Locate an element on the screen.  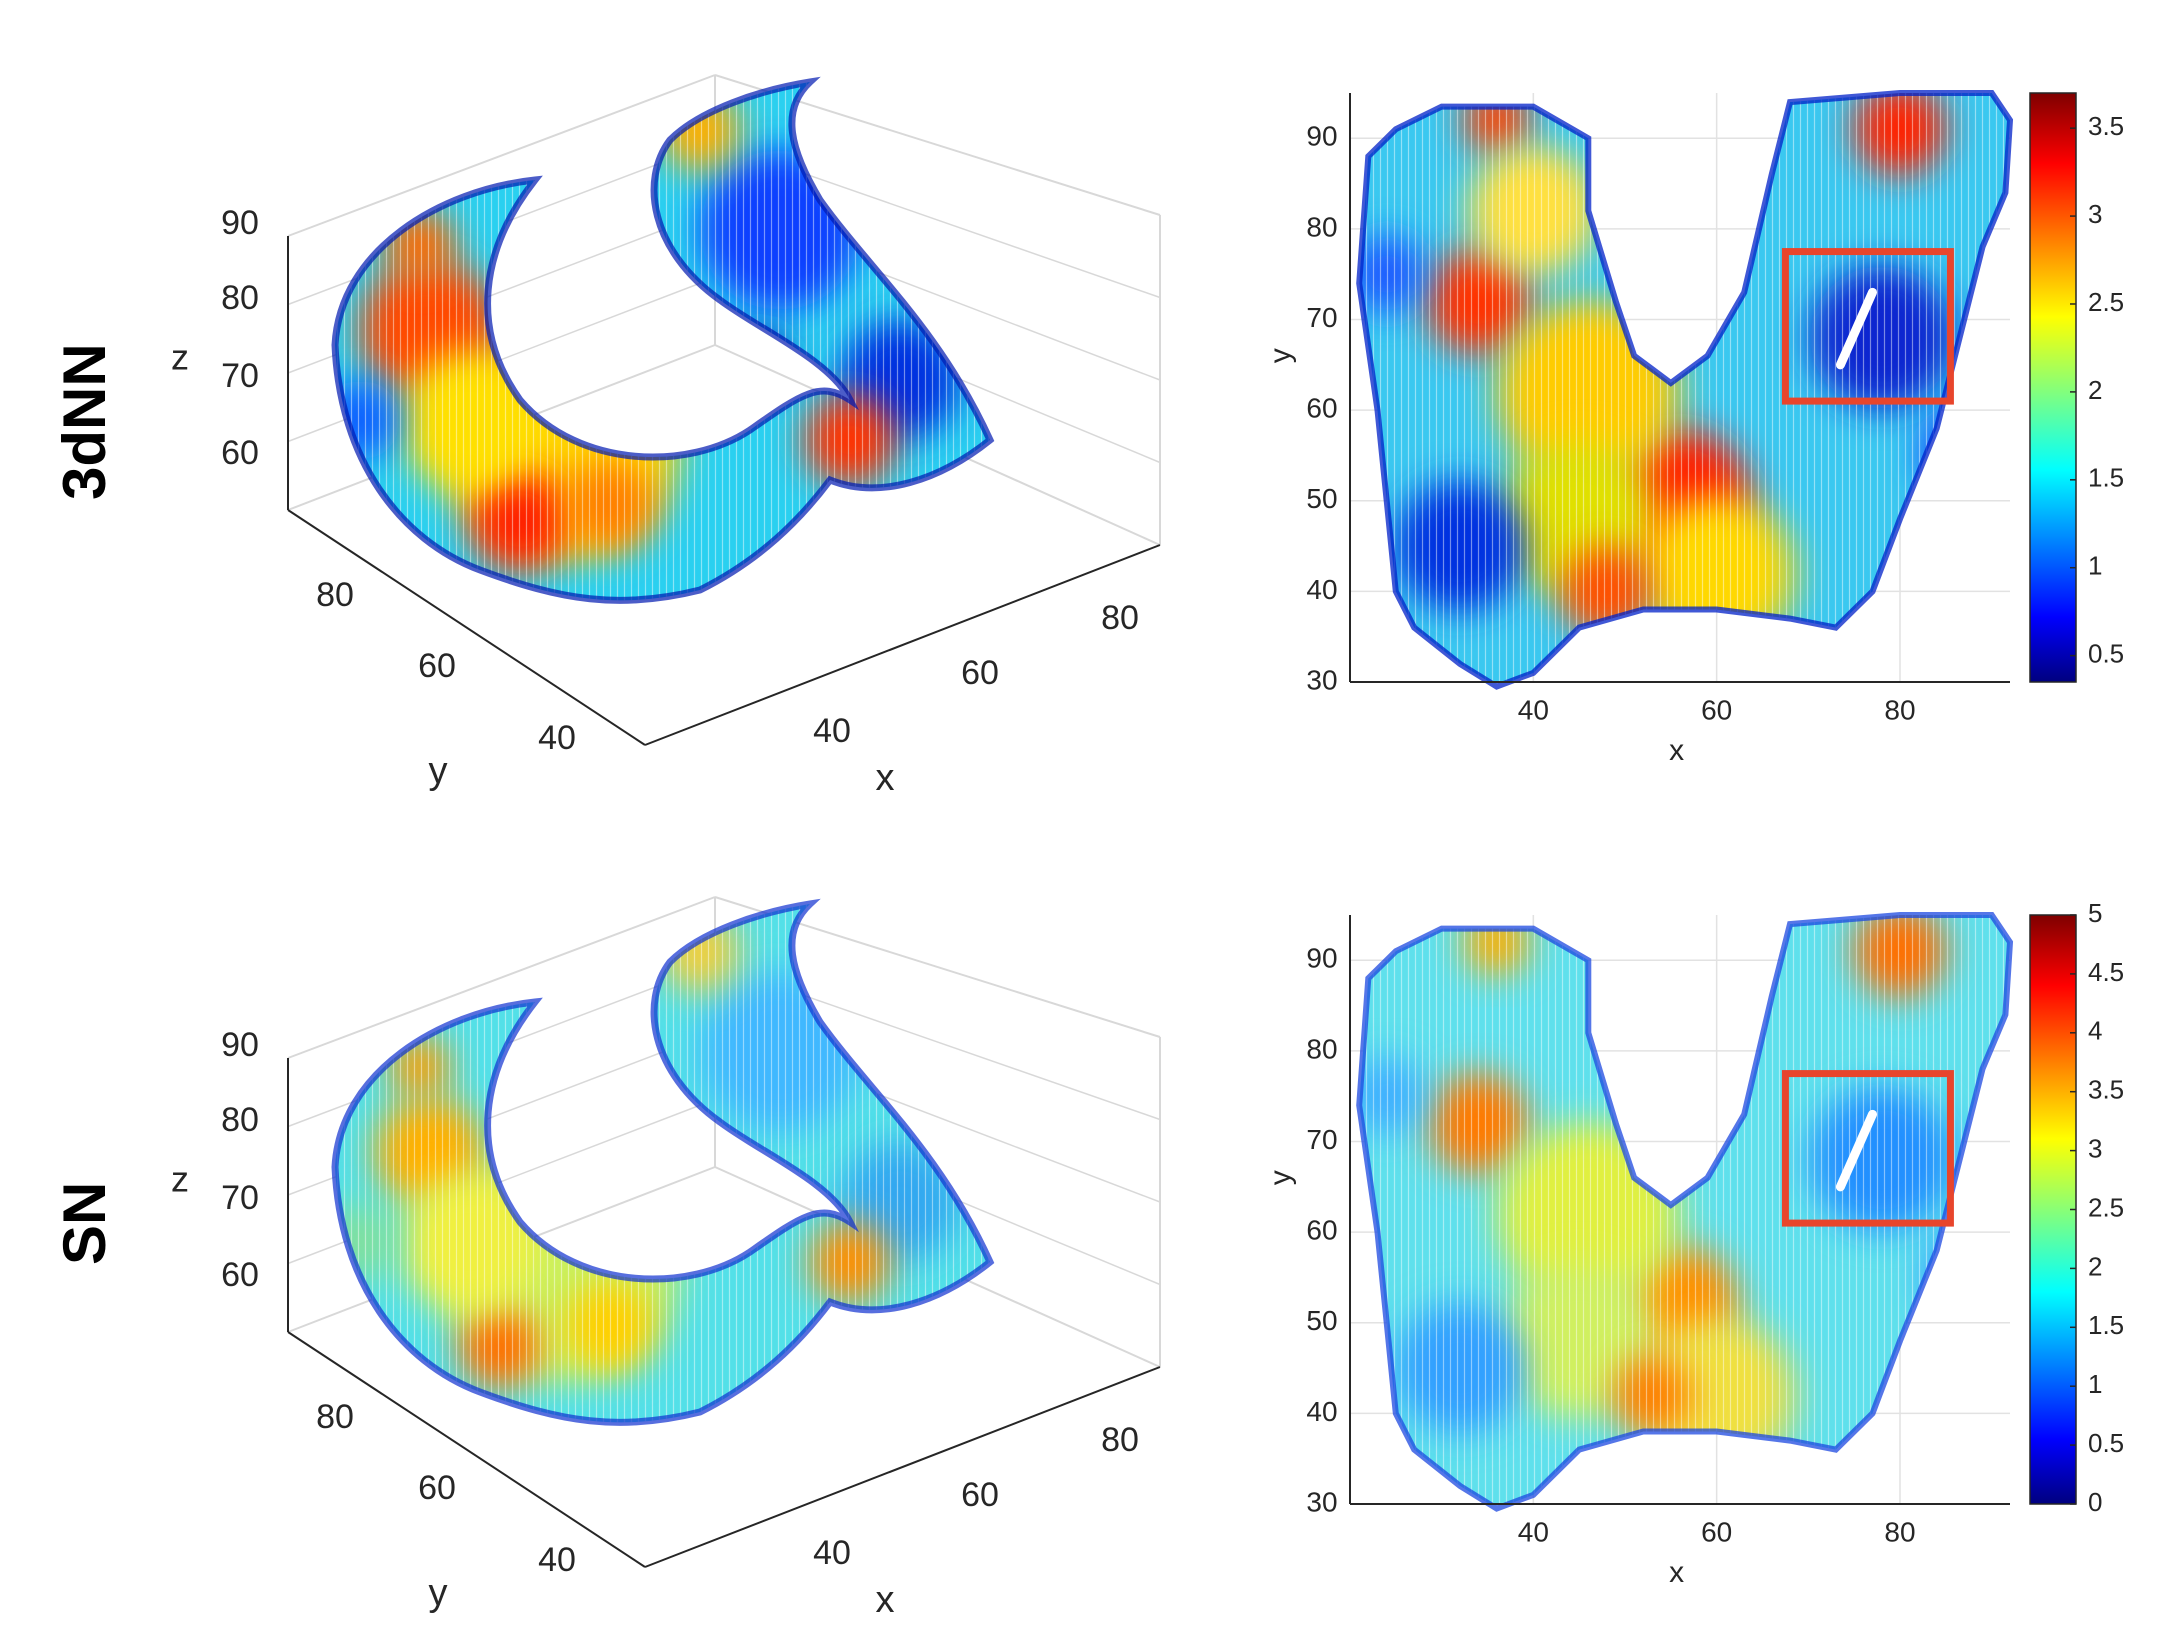
colorbar-tick-label: 5 is located at coordinates (2095, 913).